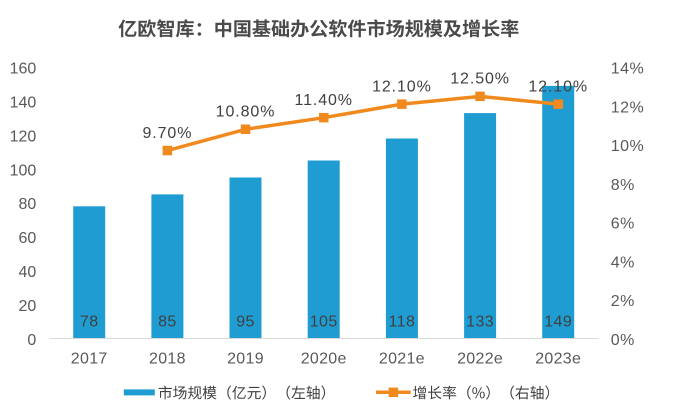 Image resolution: width=696 pixels, height=406 pixels. What do you see at coordinates (245, 359) in the screenshot?
I see `svg-text: 2019` at bounding box center [245, 359].